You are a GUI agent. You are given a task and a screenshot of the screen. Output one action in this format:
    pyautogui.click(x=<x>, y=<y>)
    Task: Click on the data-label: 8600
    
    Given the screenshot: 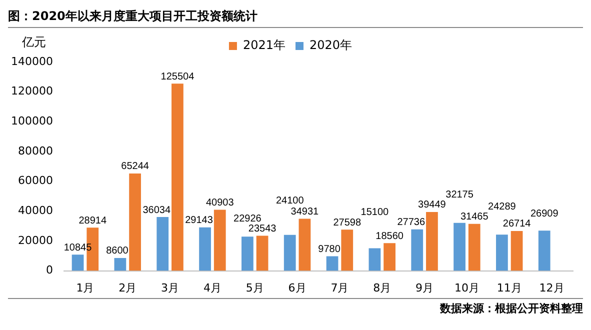 What is the action you would take?
    pyautogui.click(x=117, y=251)
    